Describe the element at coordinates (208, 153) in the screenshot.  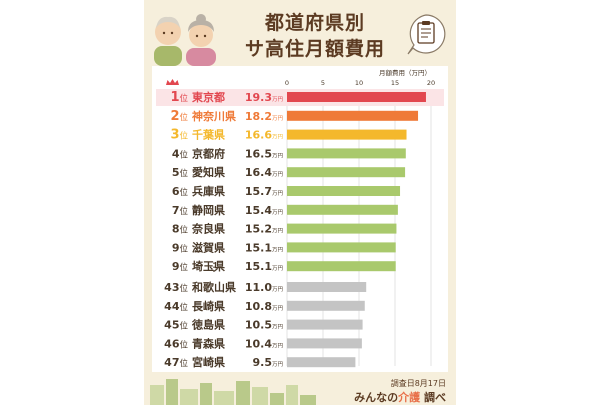
I see `prefecture-label: 京都府` at that location.